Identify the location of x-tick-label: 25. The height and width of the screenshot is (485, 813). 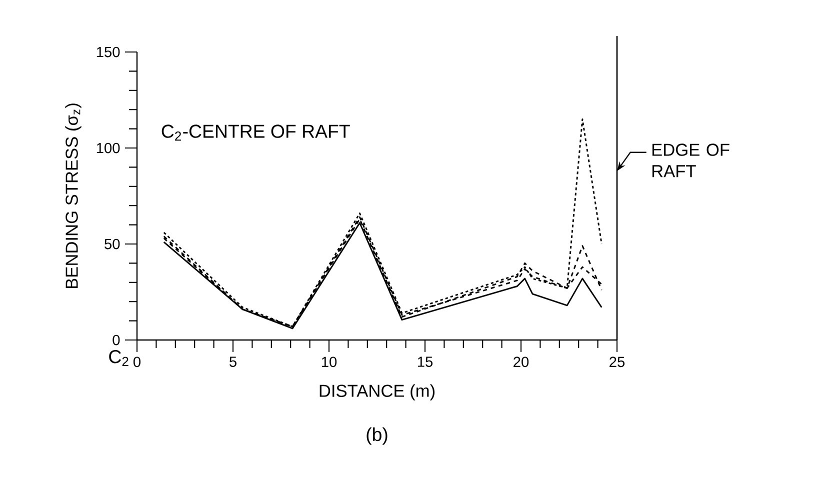
(617, 362).